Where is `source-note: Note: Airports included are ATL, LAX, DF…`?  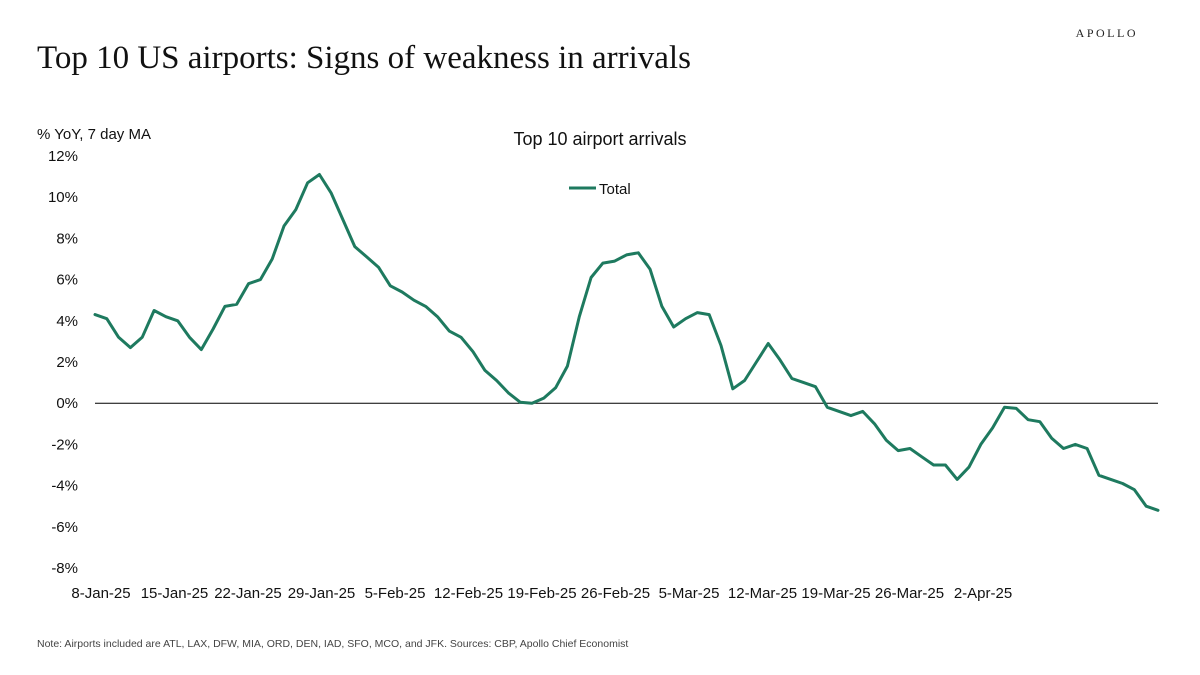 source-note: Note: Airports included are ATL, LAX, DF… is located at coordinates (333, 644).